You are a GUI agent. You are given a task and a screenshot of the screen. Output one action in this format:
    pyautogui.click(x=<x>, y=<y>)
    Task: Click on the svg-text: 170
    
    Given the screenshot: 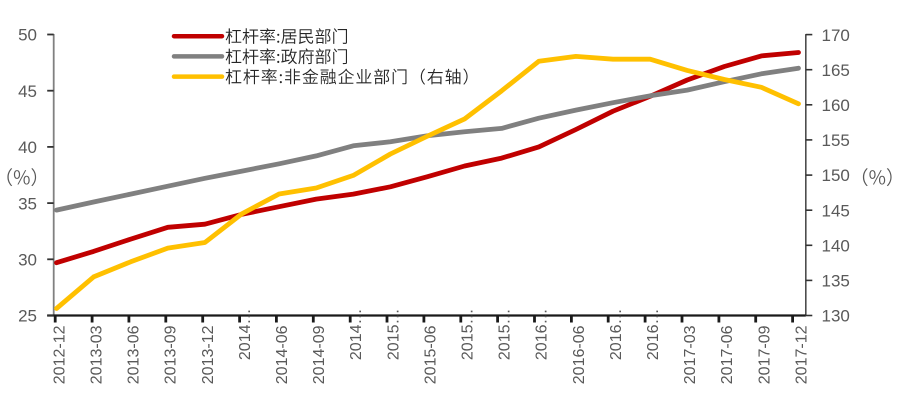 What is the action you would take?
    pyautogui.click(x=836, y=35)
    